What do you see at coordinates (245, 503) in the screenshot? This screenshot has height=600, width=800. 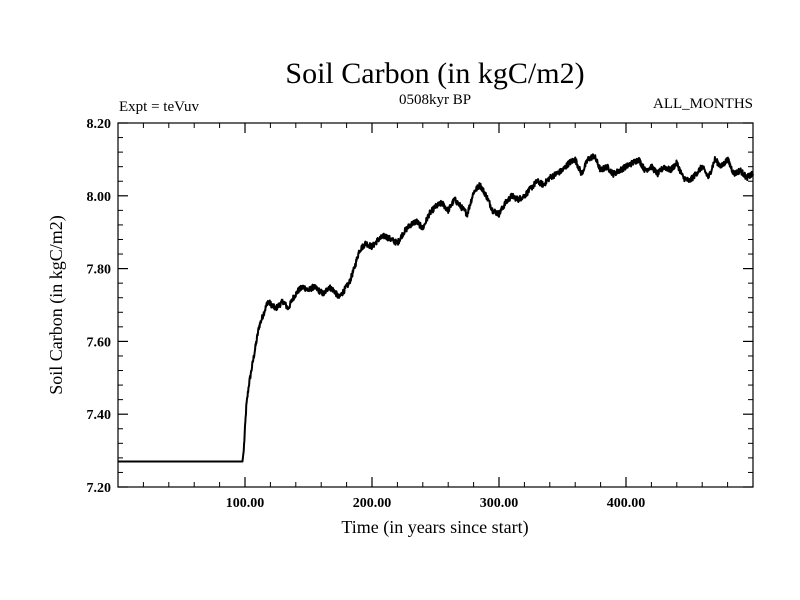 I see `x-tick-label: 100.00` at bounding box center [245, 503].